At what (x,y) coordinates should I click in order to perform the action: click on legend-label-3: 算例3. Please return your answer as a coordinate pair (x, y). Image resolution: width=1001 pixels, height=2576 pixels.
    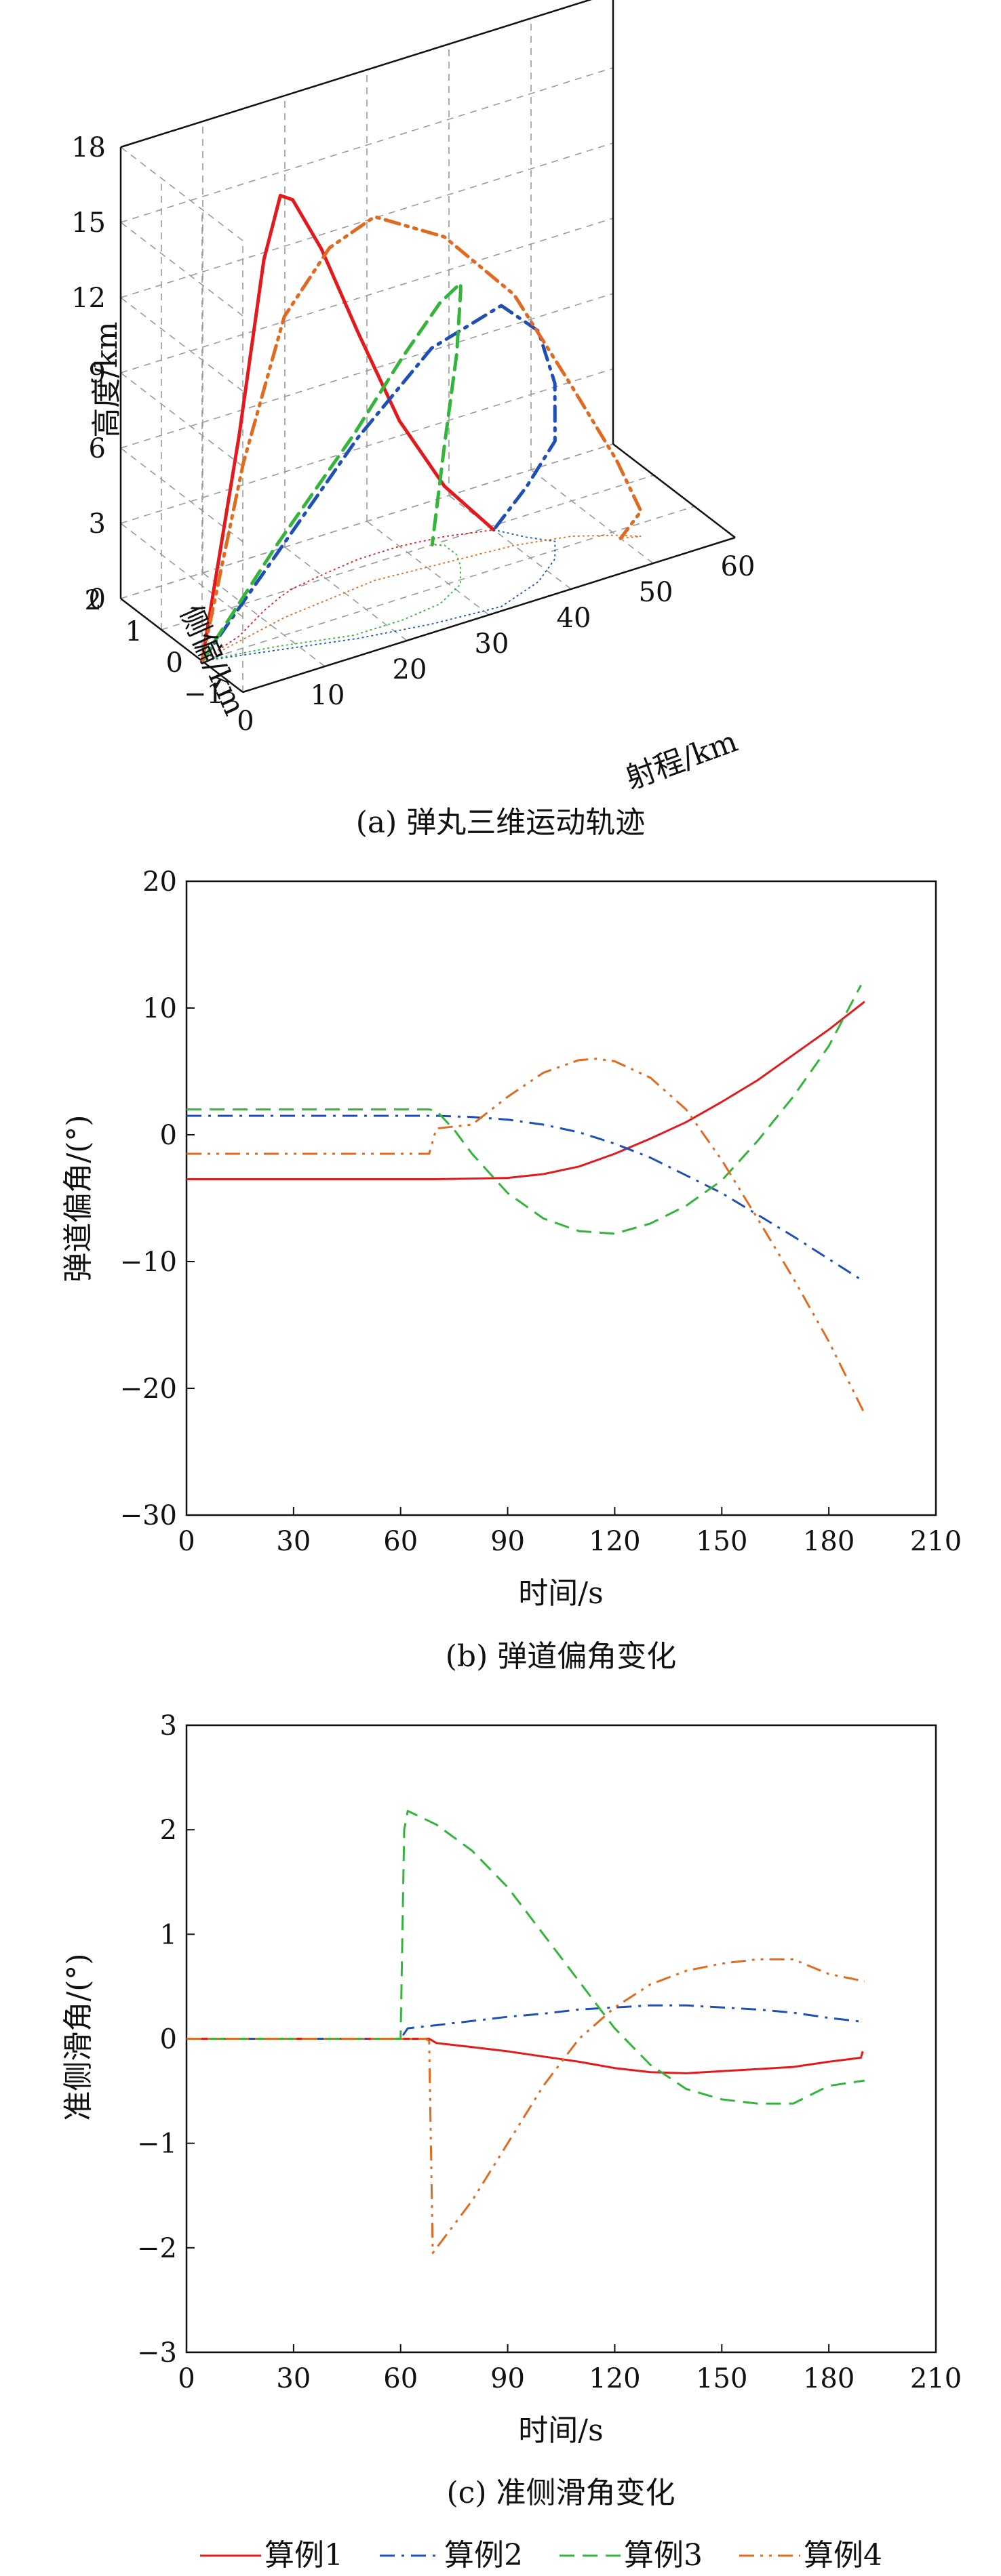
    Looking at the image, I should click on (663, 2555).